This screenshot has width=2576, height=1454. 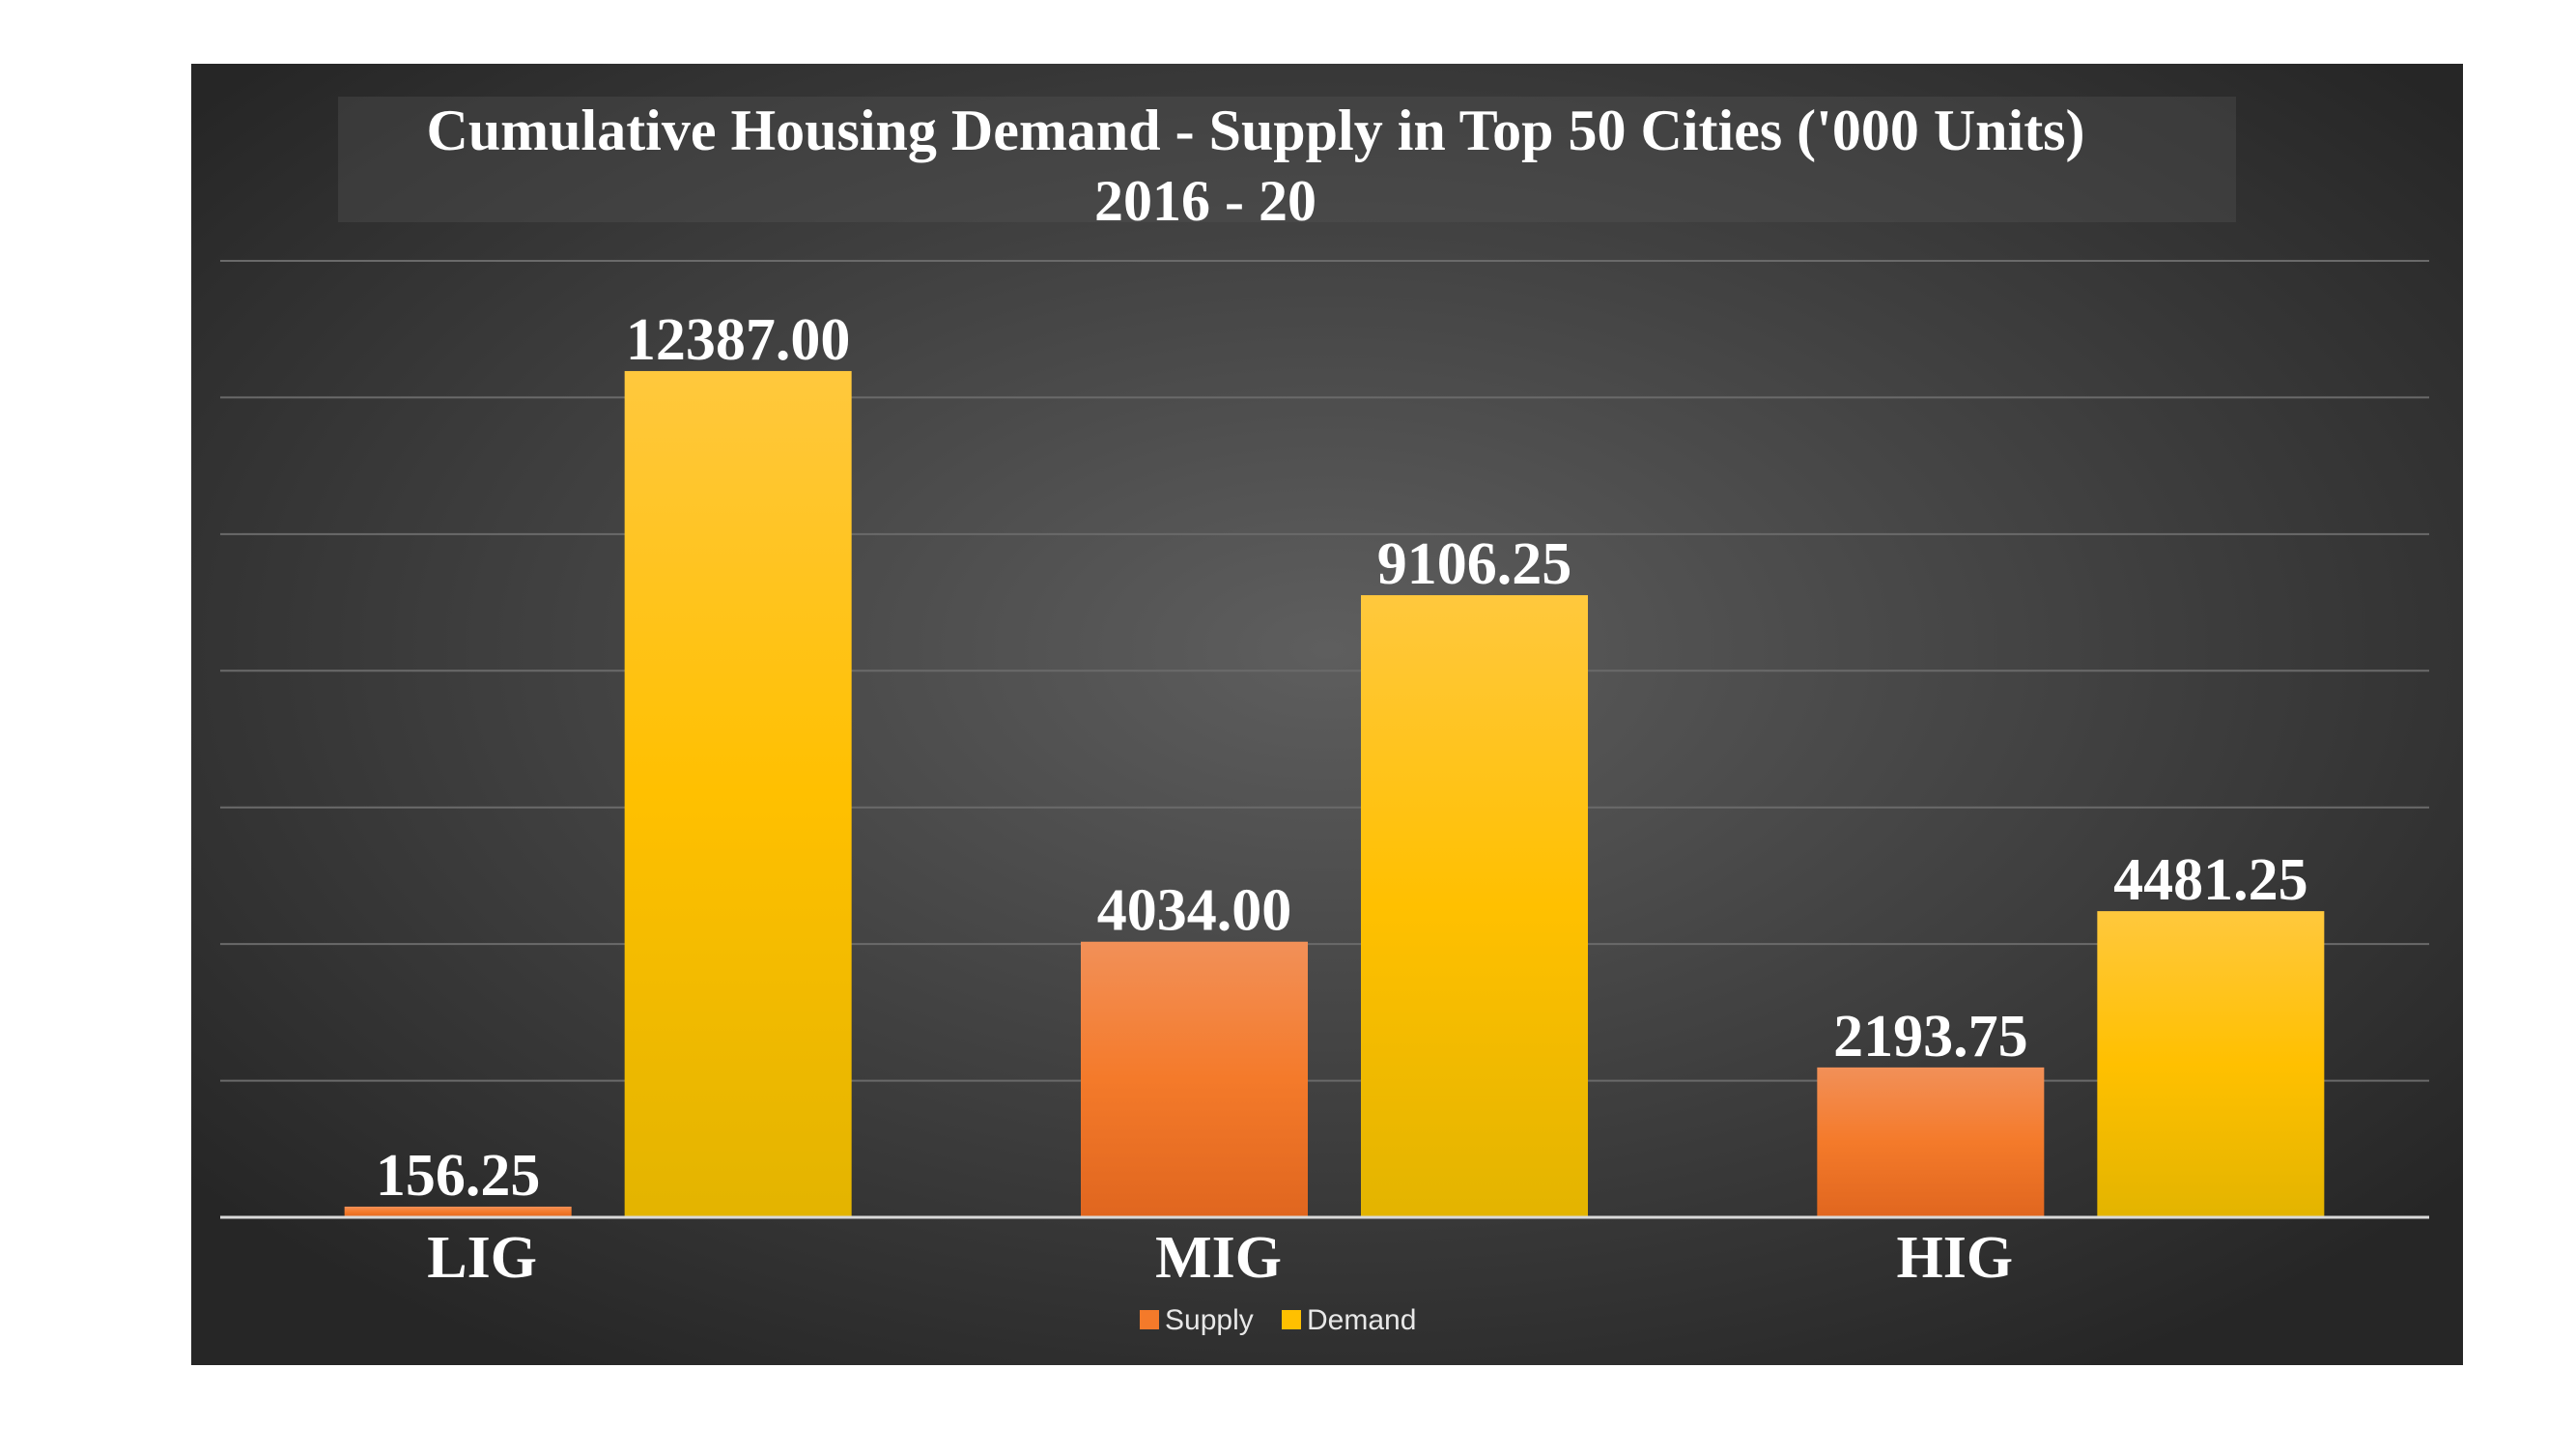 What do you see at coordinates (1474, 906) in the screenshot?
I see `bar-demand-mig` at bounding box center [1474, 906].